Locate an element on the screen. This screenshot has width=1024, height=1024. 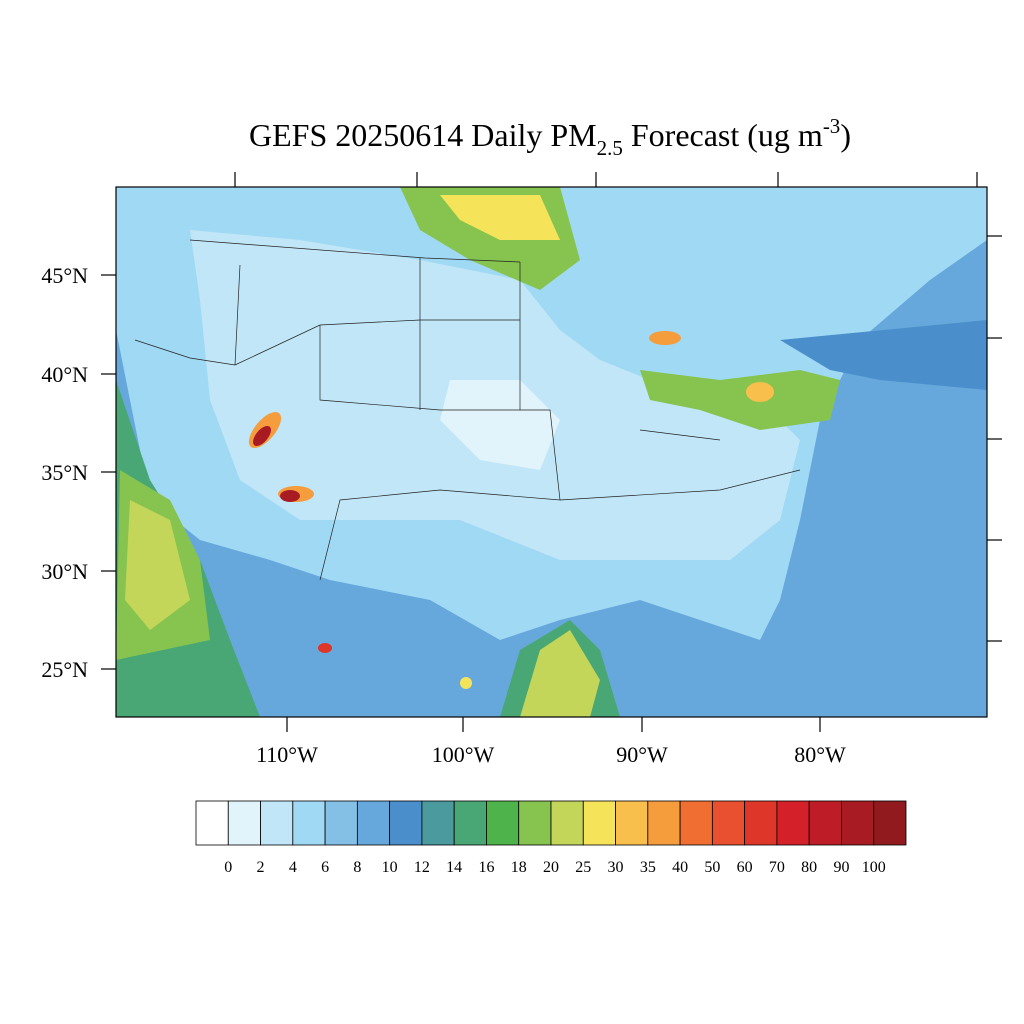
colorbar-label: 14 is located at coordinates (454, 867).